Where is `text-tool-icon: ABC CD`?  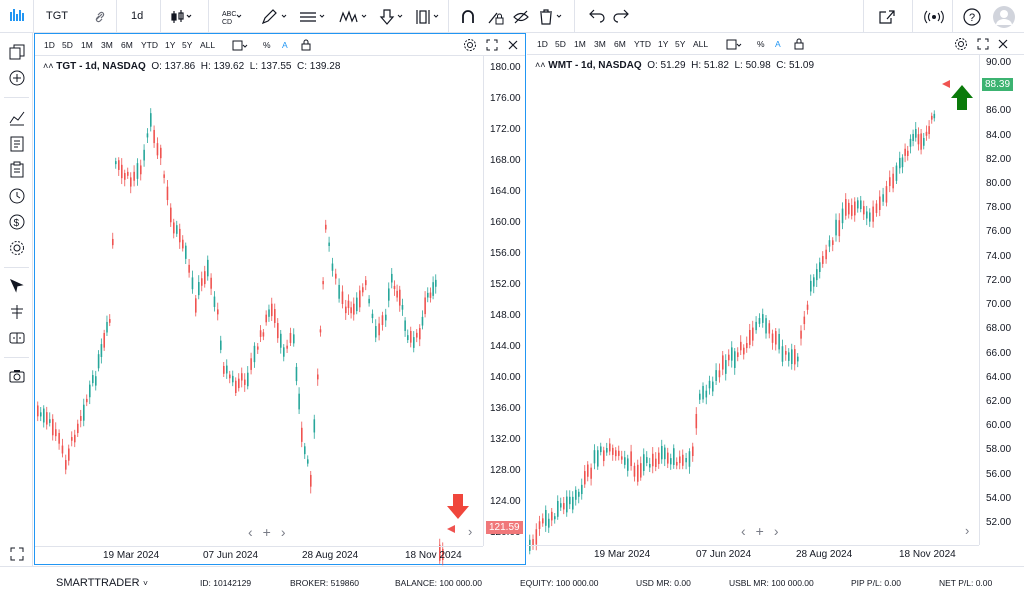 text-tool-icon: ABC CD is located at coordinates (232, 17).